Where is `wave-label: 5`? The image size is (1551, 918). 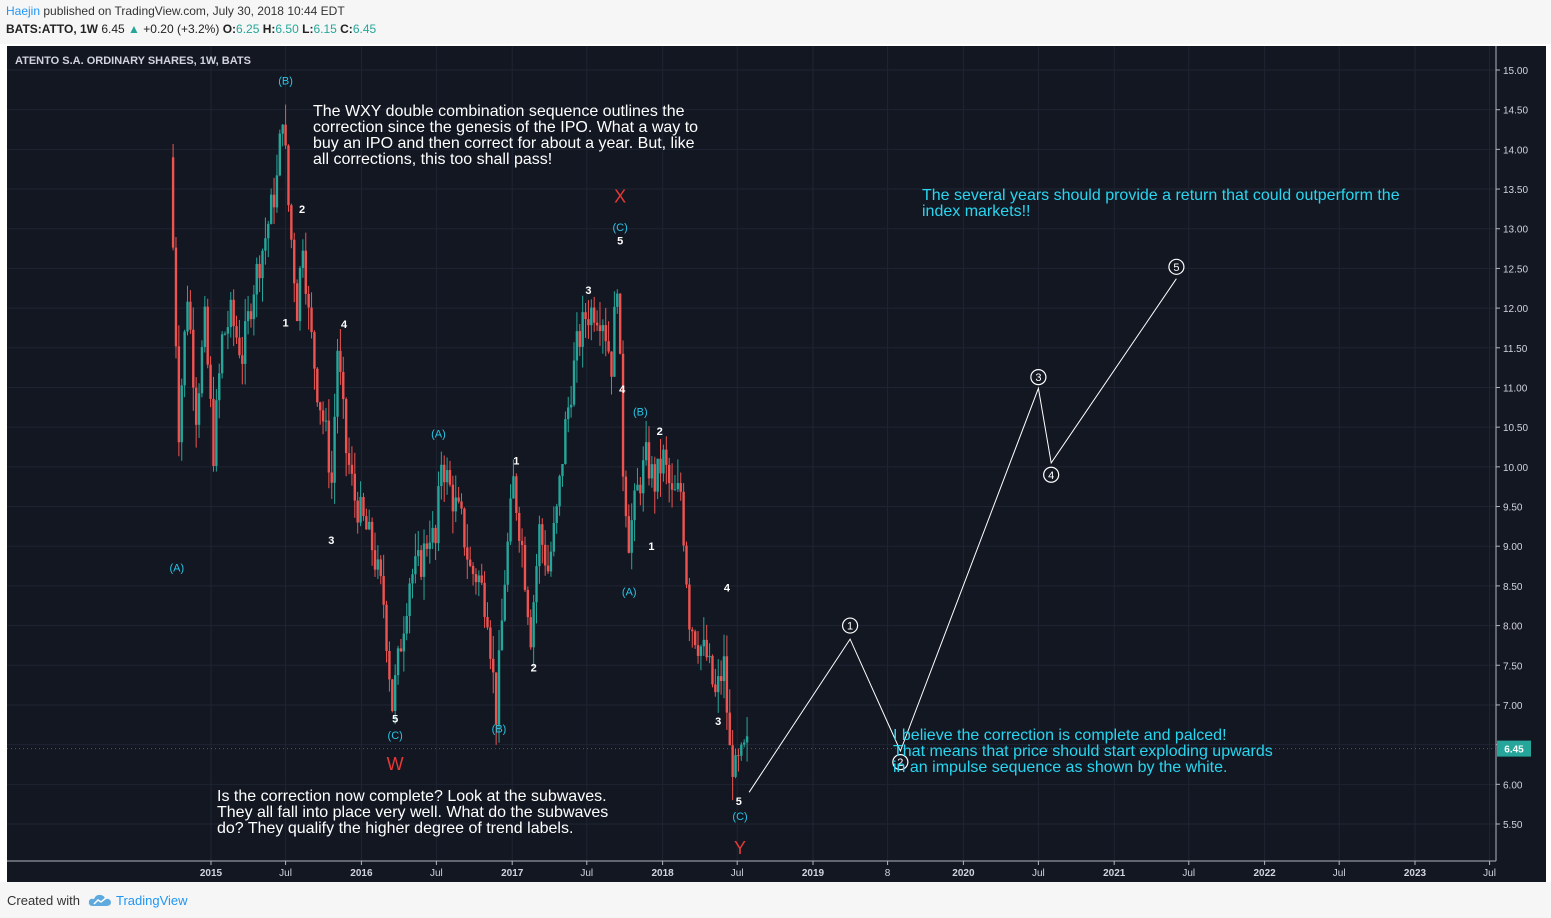
wave-label: 5 is located at coordinates (395, 719).